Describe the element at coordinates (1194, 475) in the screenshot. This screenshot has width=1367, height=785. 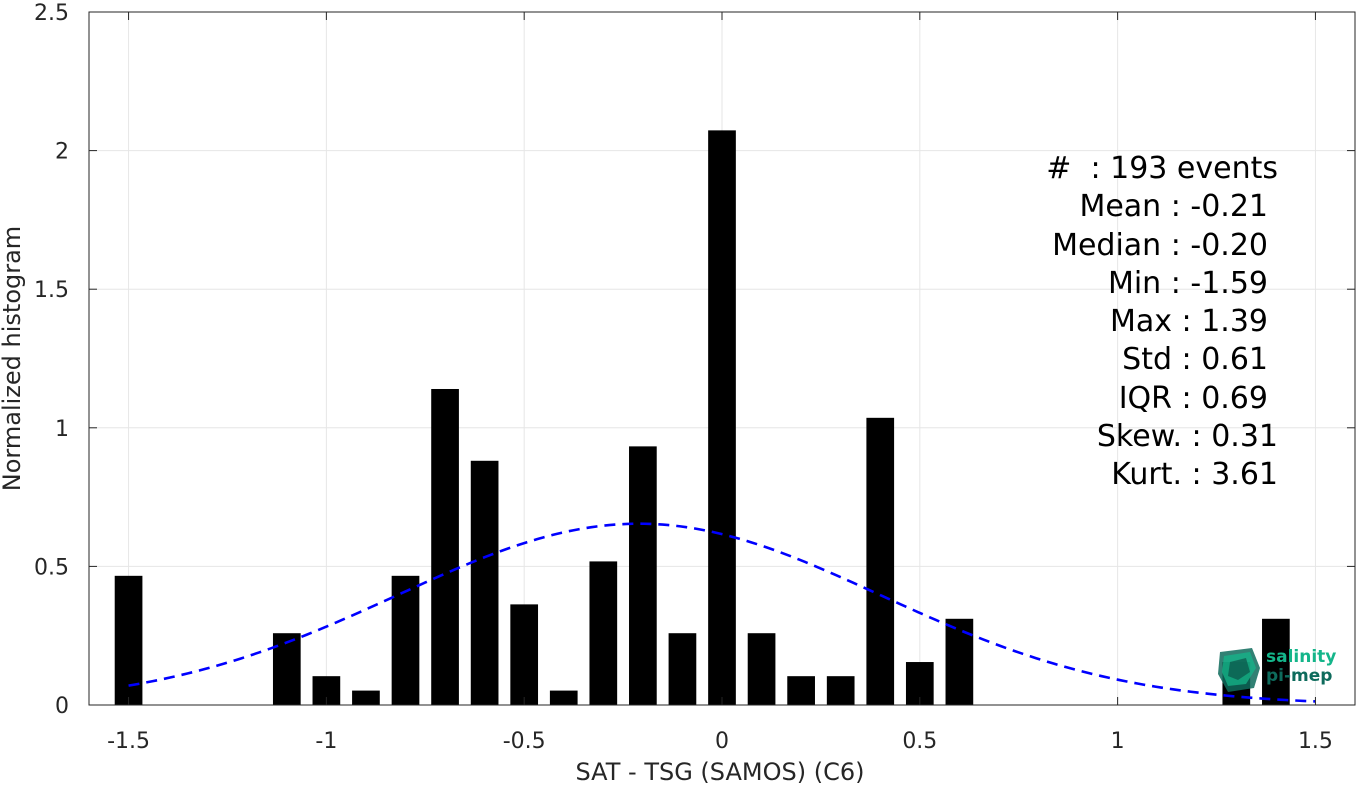
I see `stat-kurt: Kurt. : 3.61` at that location.